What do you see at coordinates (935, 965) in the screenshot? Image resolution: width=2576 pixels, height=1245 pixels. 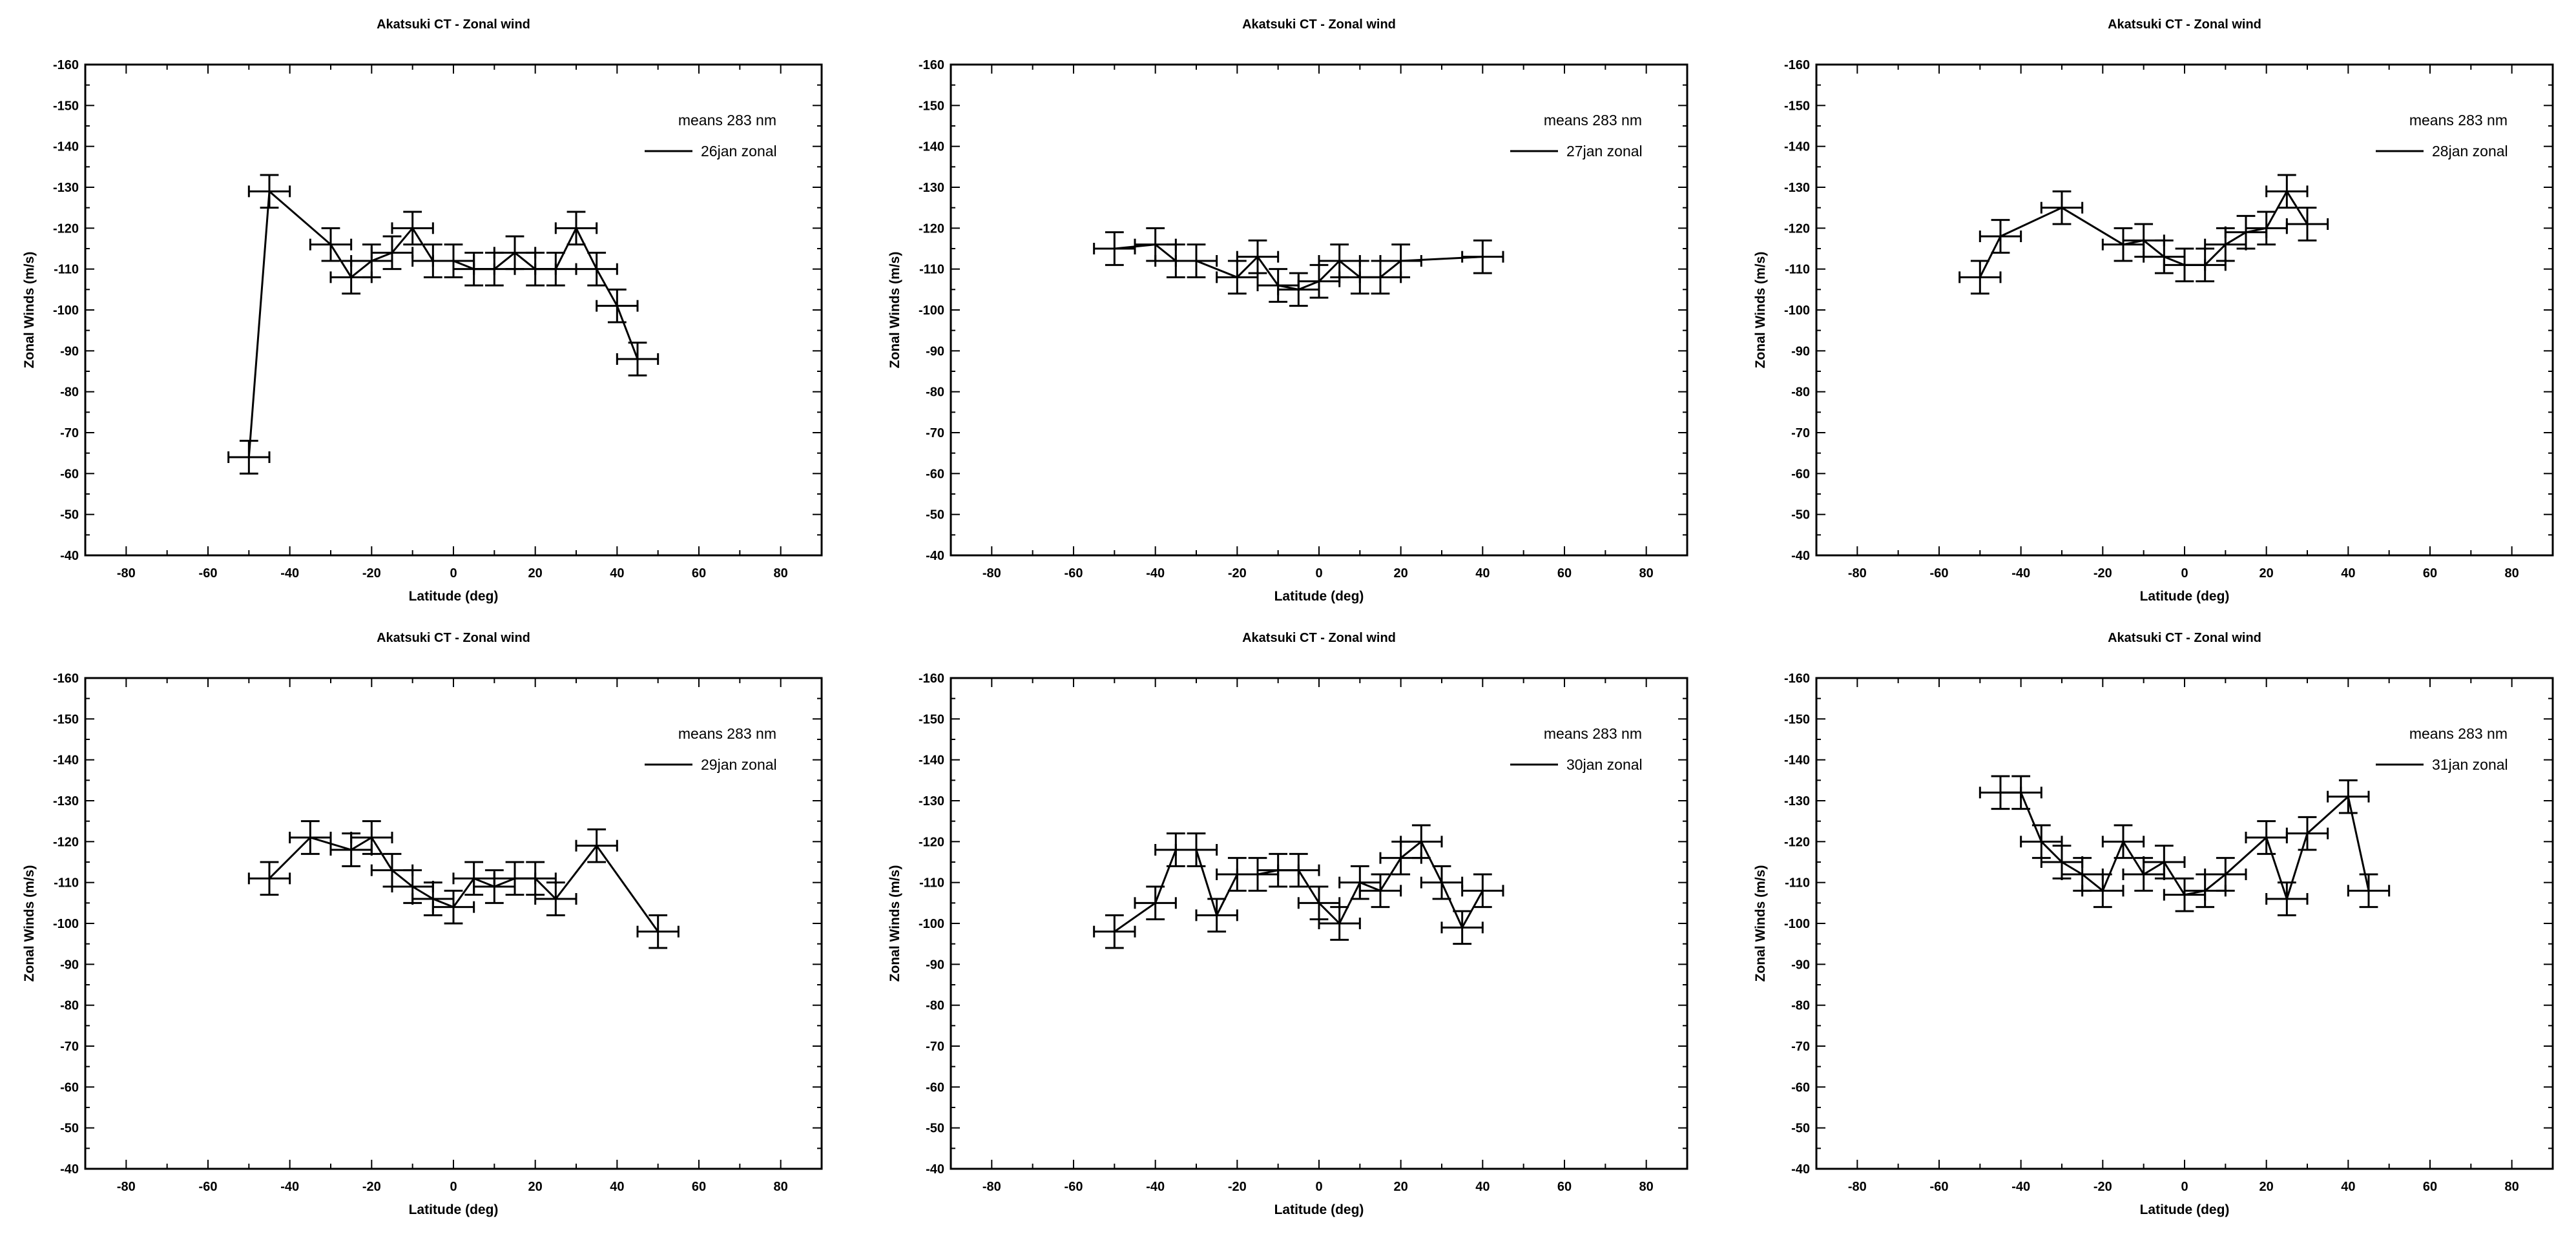 I see `y-tick-label: -90` at bounding box center [935, 965].